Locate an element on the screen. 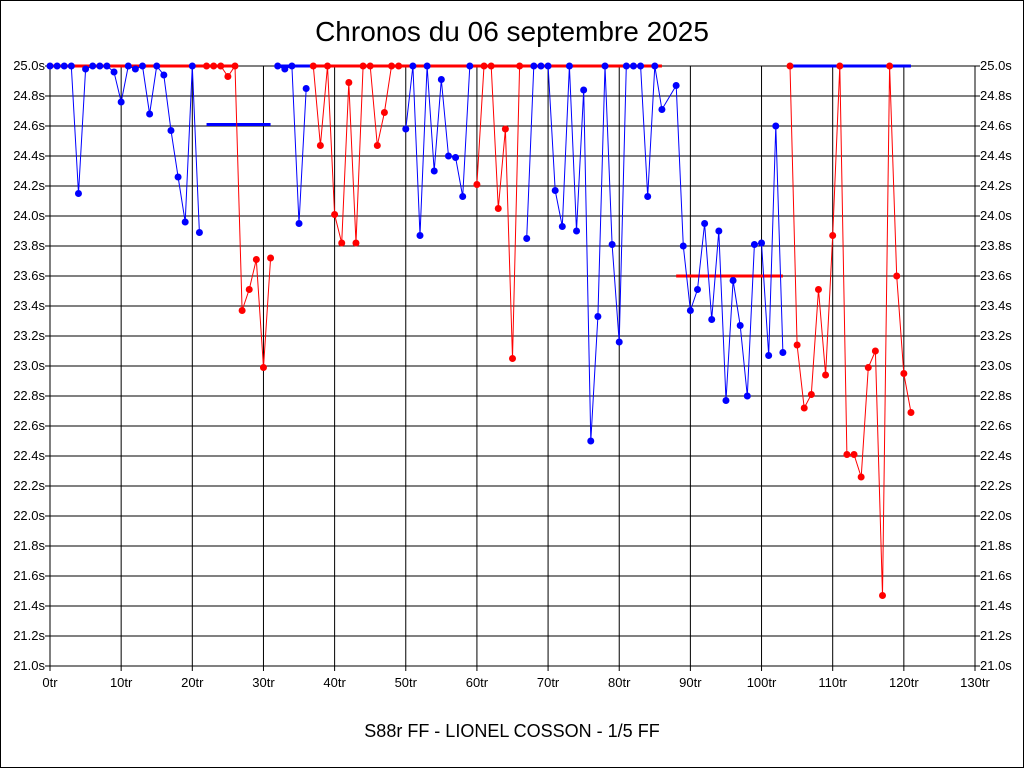  x-tick-label: 0tr is located at coordinates (50, 682).